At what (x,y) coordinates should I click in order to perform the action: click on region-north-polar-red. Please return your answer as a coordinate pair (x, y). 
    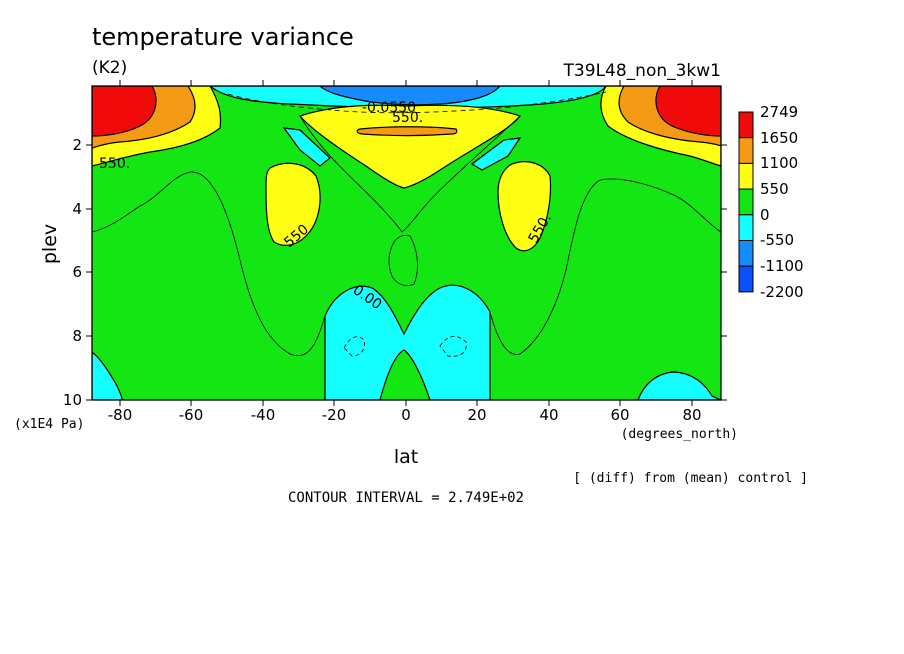
    Looking at the image, I should click on (688, 111).